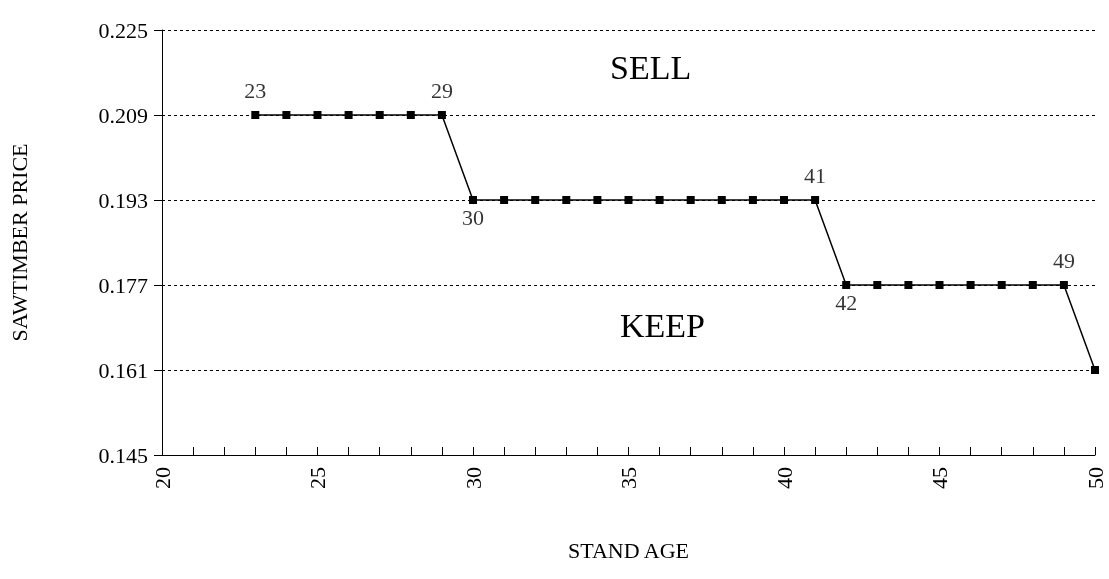 This screenshot has width=1109, height=579. Describe the element at coordinates (651, 67) in the screenshot. I see `annotation: SELL` at that location.